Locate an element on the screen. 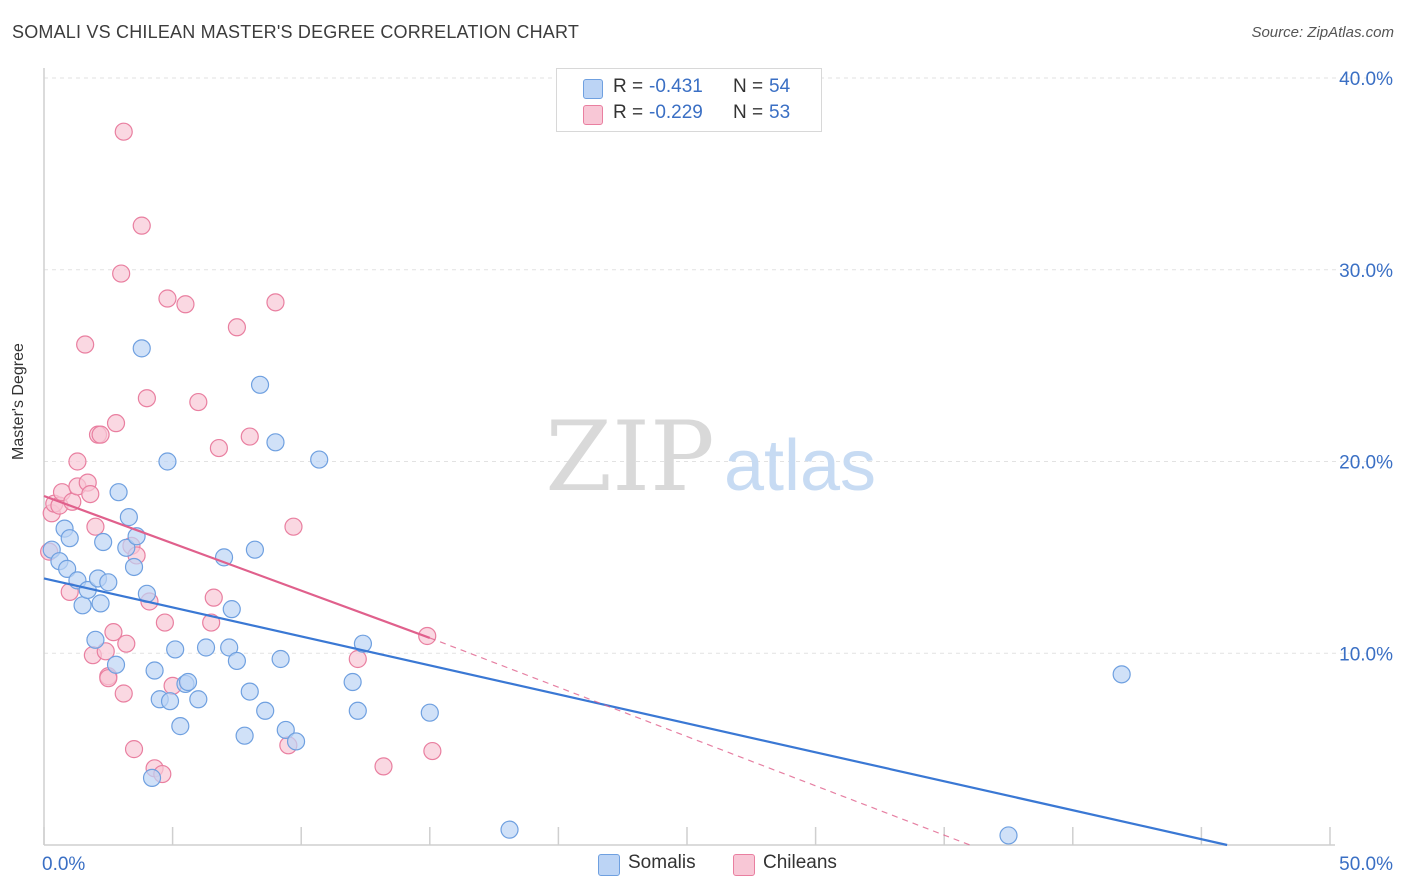 This screenshot has height=892, width=1406. legend-swatch-chileans is located at coordinates (593, 115).